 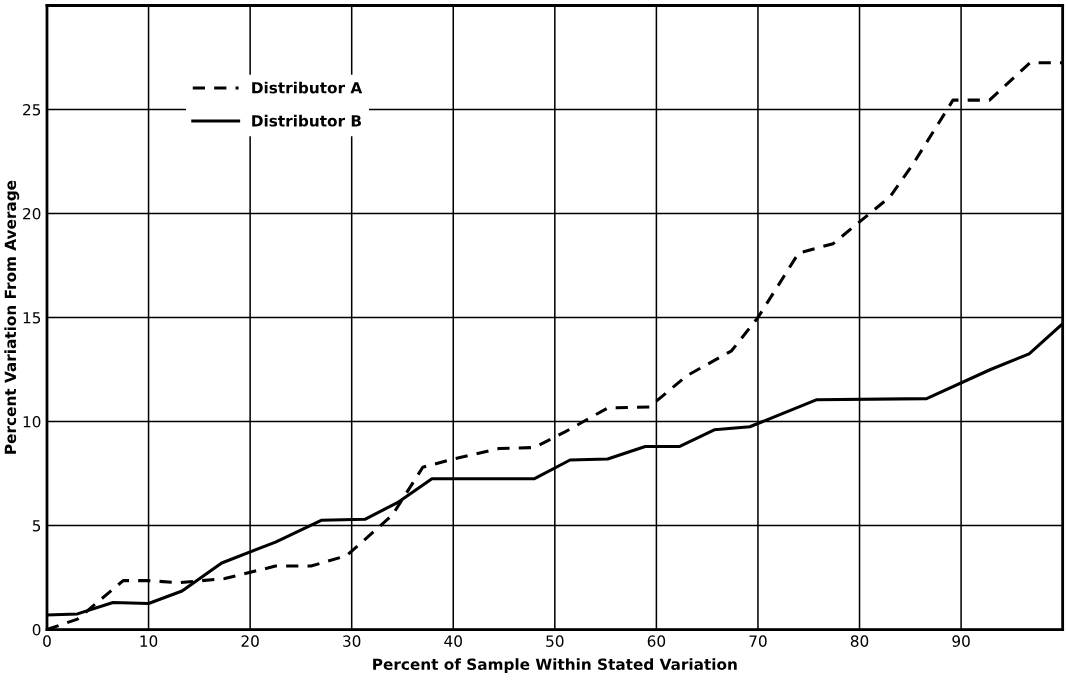 What do you see at coordinates (306, 120) in the screenshot?
I see `legend-label: Distributor B` at bounding box center [306, 120].